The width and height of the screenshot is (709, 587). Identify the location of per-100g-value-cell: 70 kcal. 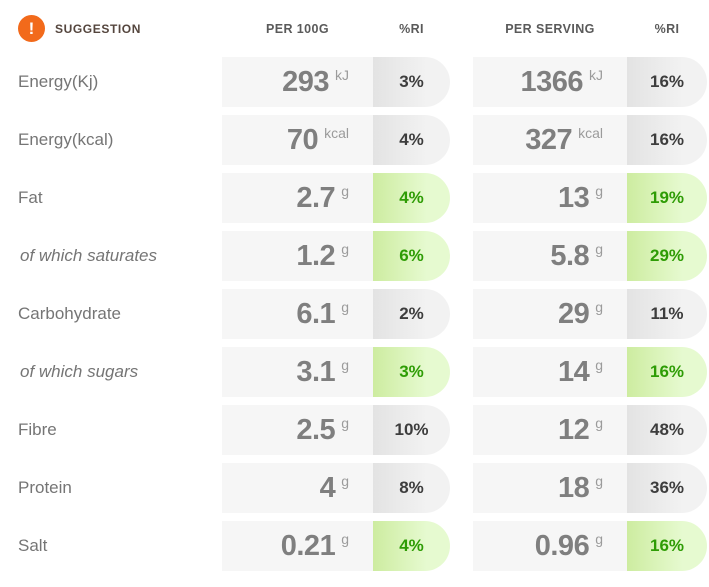
(297, 140).